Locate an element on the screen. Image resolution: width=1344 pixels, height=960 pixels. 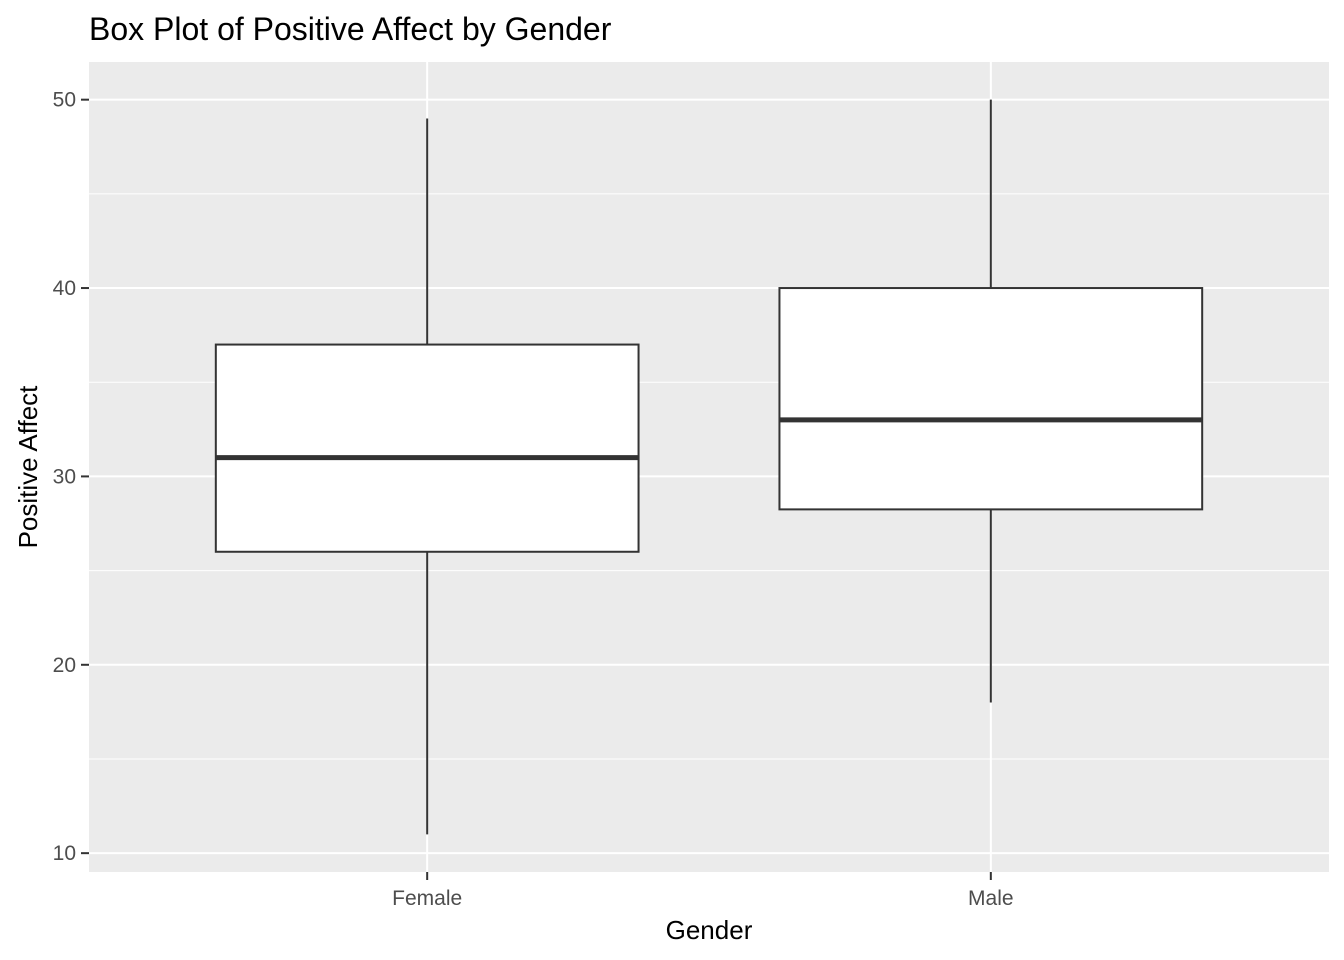
chart-title: Box Plot of Positive Affect by Gender is located at coordinates (350, 29).